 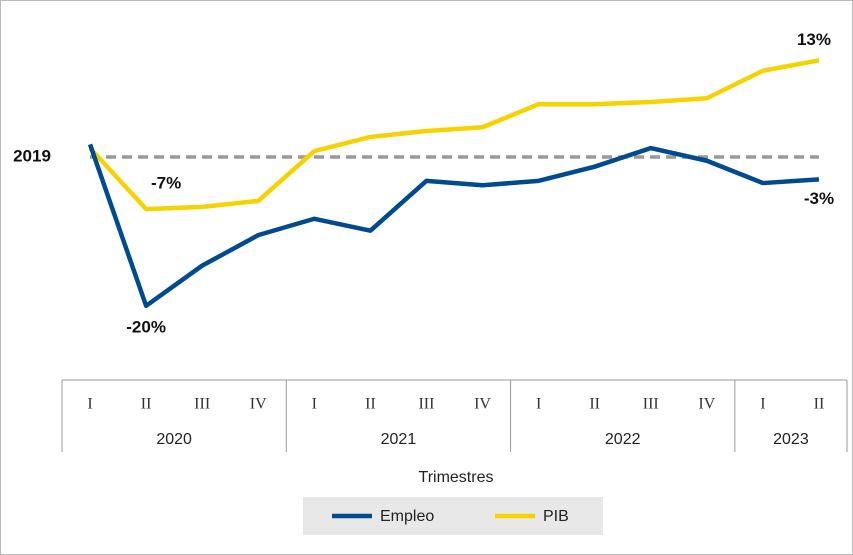 I want to click on data-label: -3%, so click(x=819, y=198).